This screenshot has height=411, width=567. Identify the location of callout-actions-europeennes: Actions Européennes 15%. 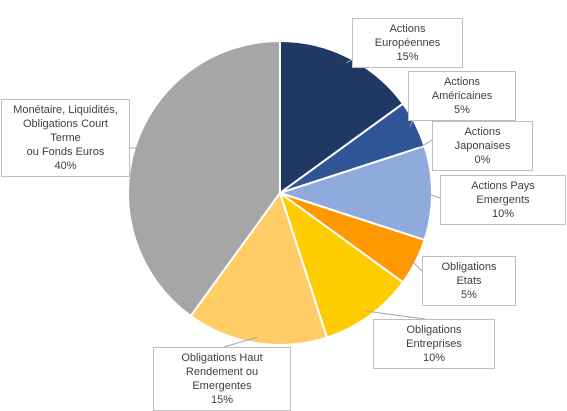
(407, 43).